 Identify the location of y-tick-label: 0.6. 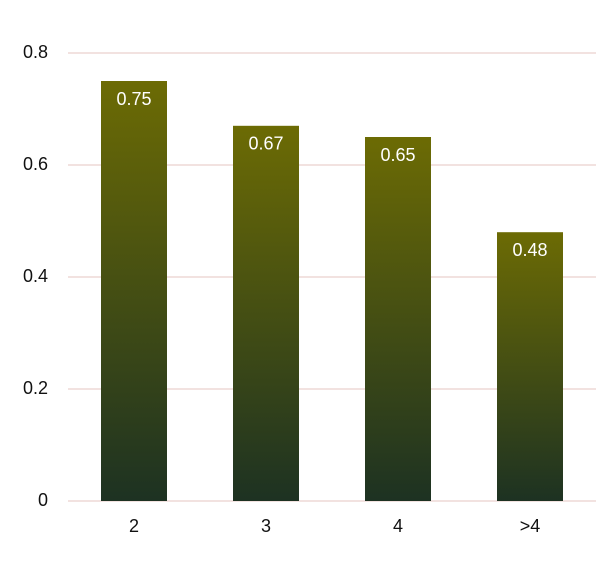
(35, 164).